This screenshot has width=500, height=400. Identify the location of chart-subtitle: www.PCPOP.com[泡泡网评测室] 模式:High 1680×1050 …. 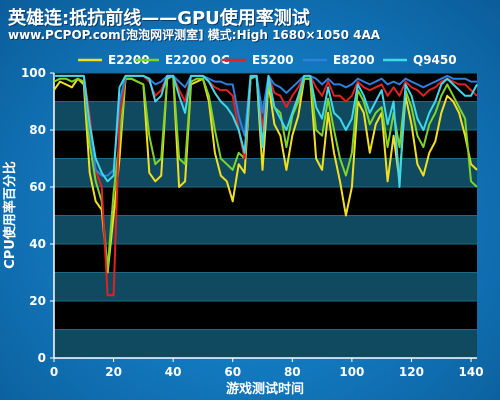
(194, 35).